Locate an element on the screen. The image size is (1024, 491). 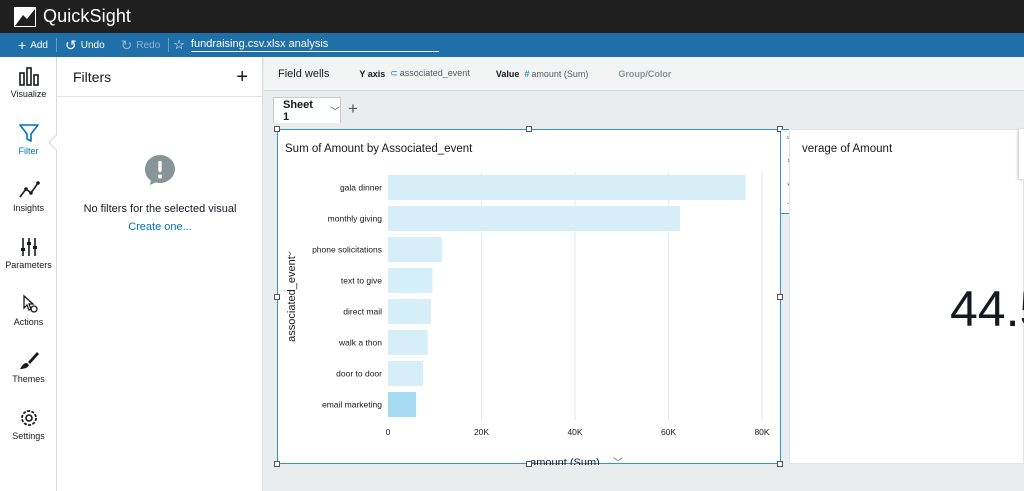
x-tick-label: 0 is located at coordinates (388, 432).